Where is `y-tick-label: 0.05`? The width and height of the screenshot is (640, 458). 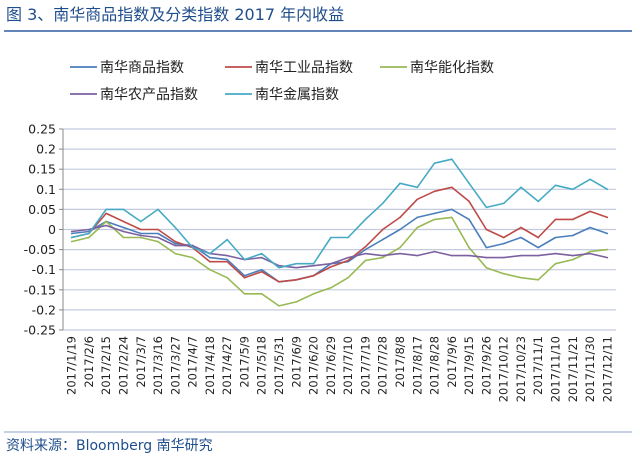
y-tick-label: 0.05 is located at coordinates (42, 209).